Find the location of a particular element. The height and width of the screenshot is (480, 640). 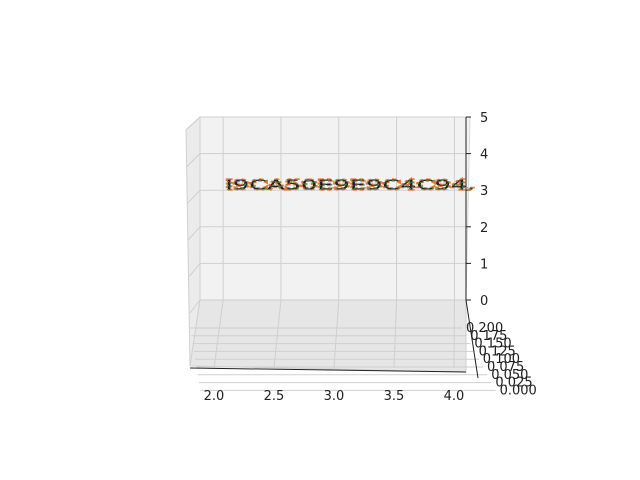

x-tick-label: 2.0 is located at coordinates (214, 396).